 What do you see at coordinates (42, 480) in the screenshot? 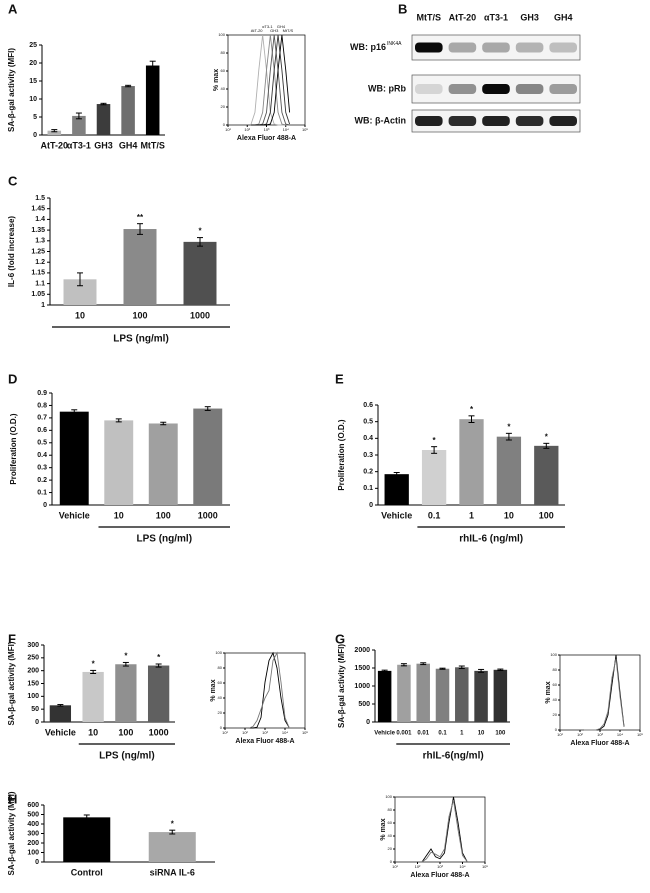
I see `y-tick-label: 0.2` at bounding box center [42, 480].